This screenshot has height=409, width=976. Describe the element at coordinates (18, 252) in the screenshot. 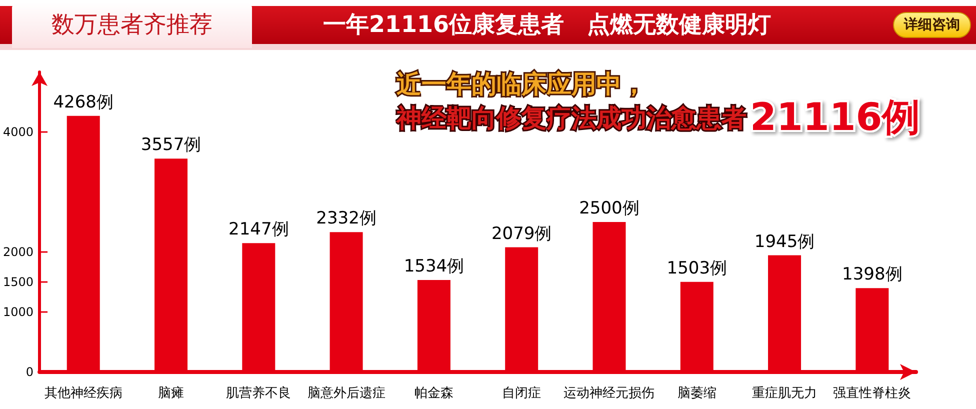

I see `y-tick-label: 2000` at that location.